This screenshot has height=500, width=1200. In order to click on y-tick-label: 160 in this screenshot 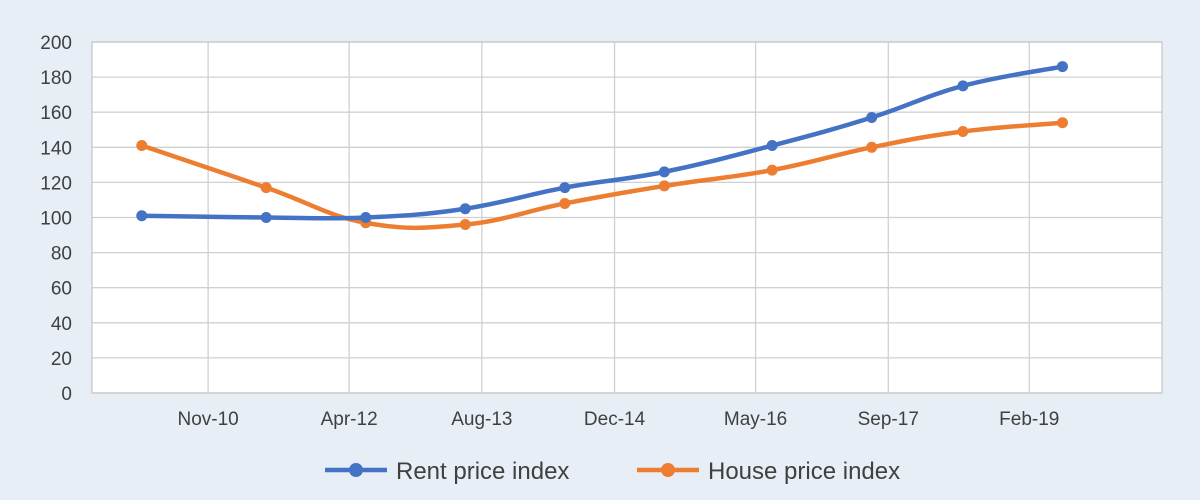, I will do `click(56, 113)`.